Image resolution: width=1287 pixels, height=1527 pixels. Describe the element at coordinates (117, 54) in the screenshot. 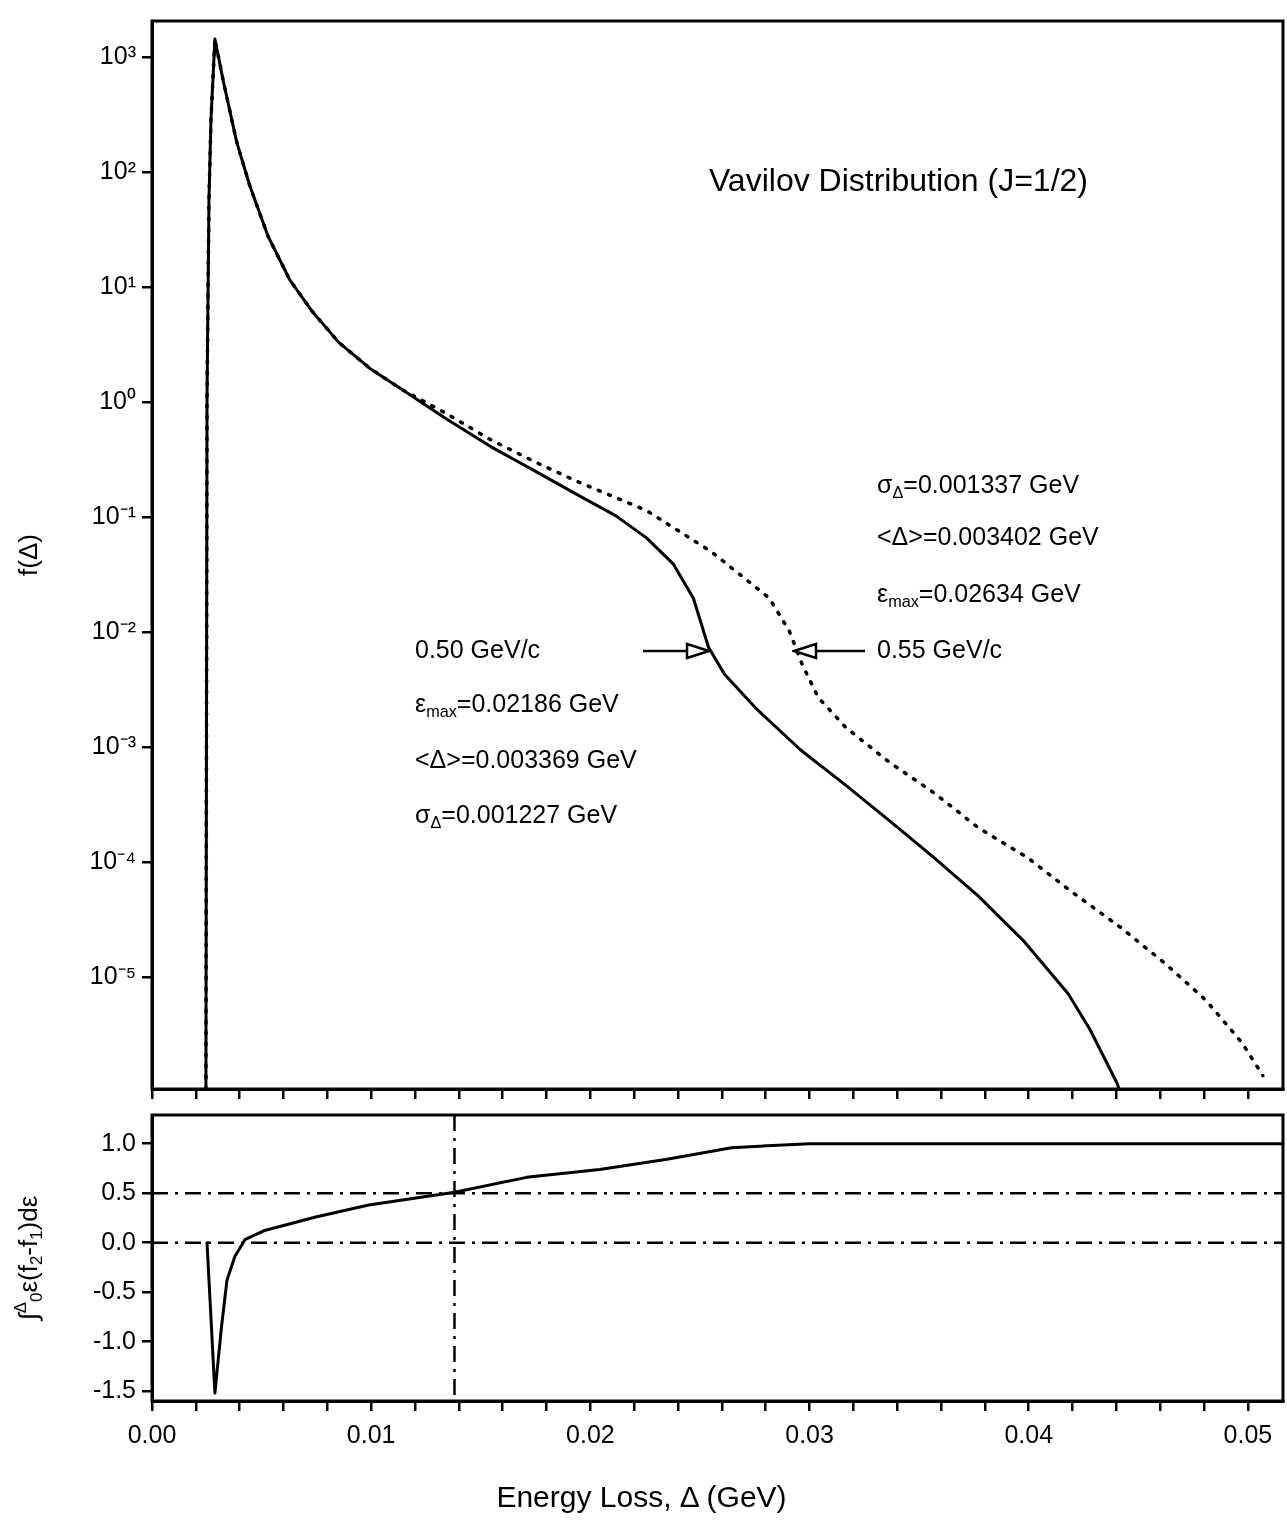

I see `y-tick-label: 10³` at that location.